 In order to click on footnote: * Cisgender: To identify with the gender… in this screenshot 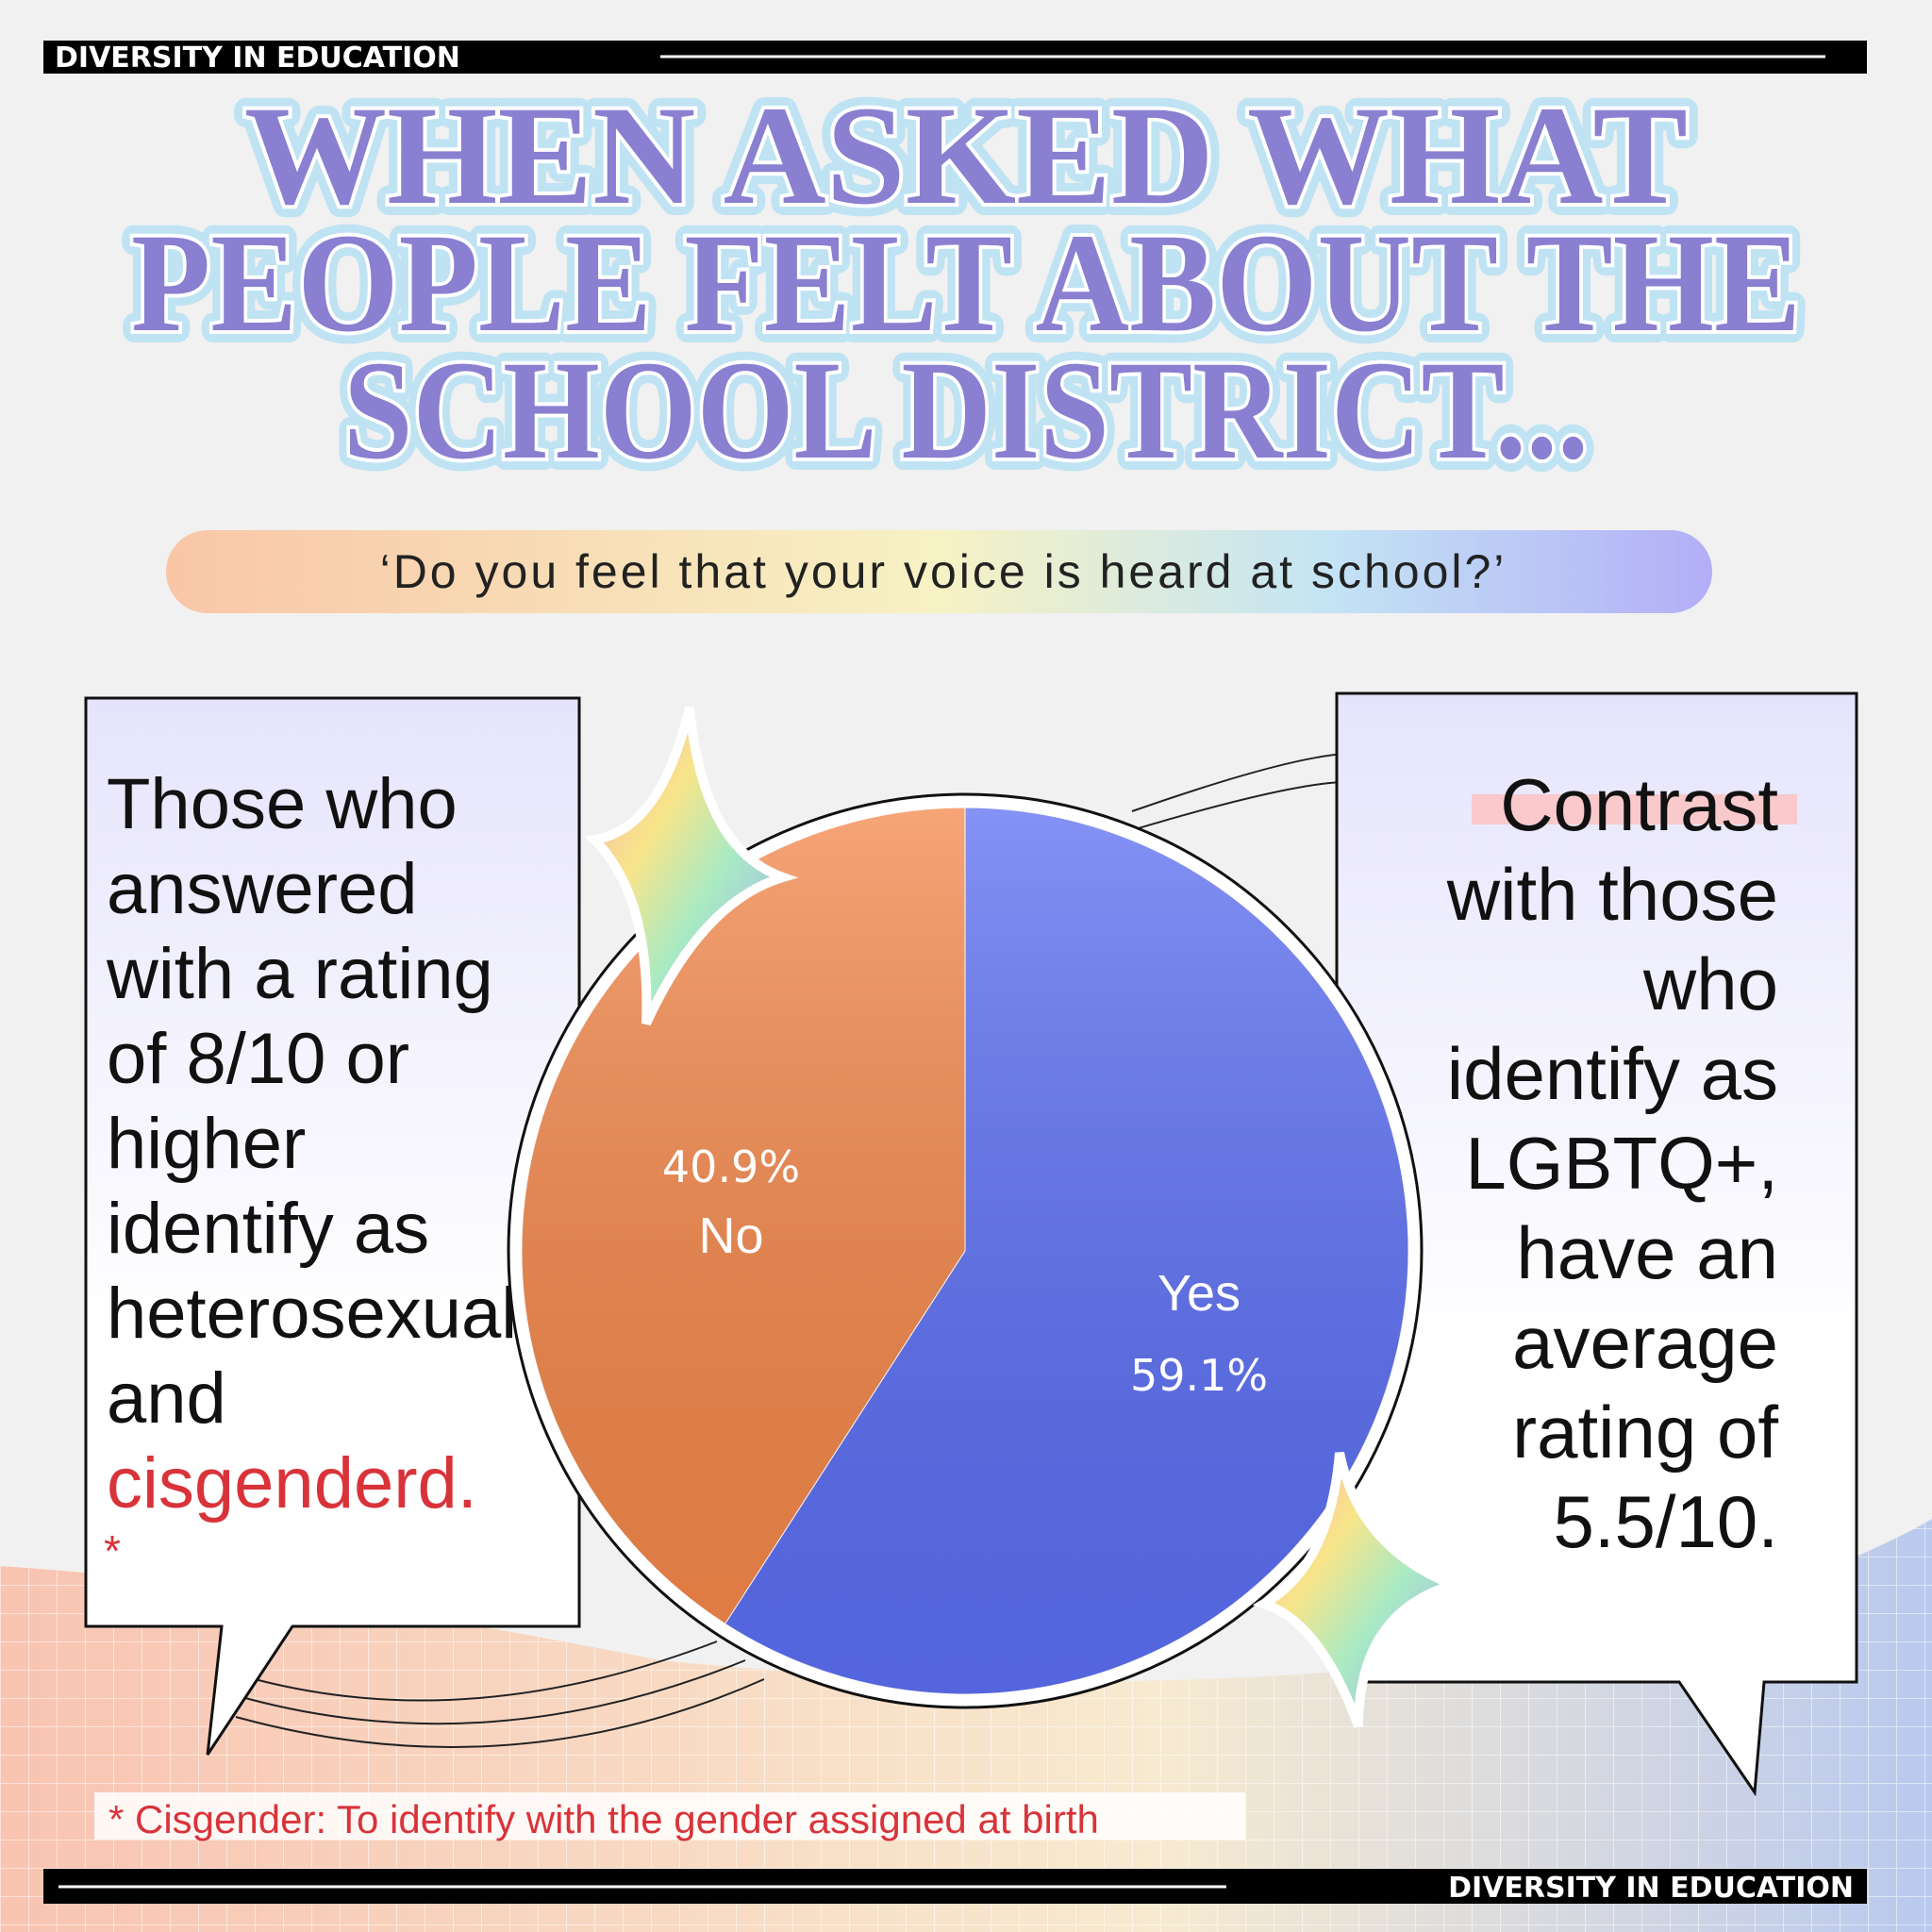, I will do `click(604, 1819)`.